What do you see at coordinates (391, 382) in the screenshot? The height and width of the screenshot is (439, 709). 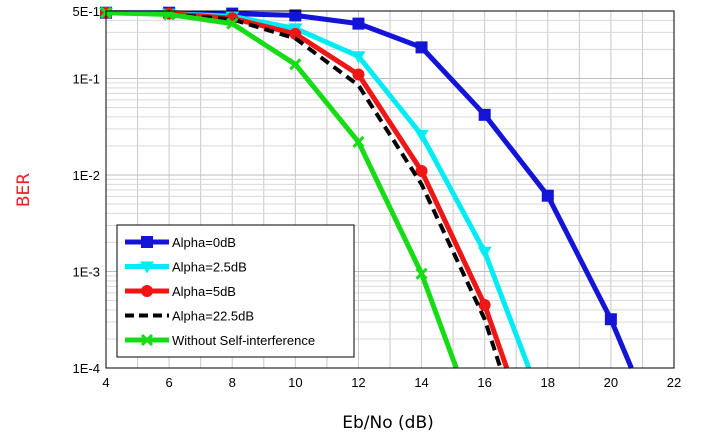 I see `x-tick-labels: 4 6 8 10 12 14 16 18 20 22` at bounding box center [391, 382].